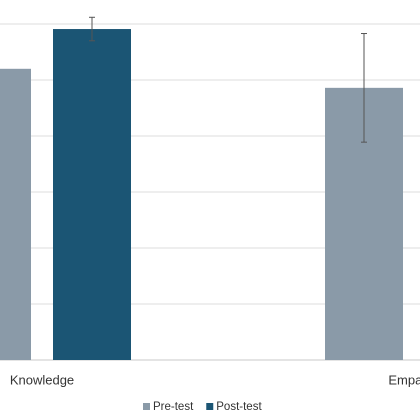  I want to click on legend-label: Post-test, so click(239, 407).